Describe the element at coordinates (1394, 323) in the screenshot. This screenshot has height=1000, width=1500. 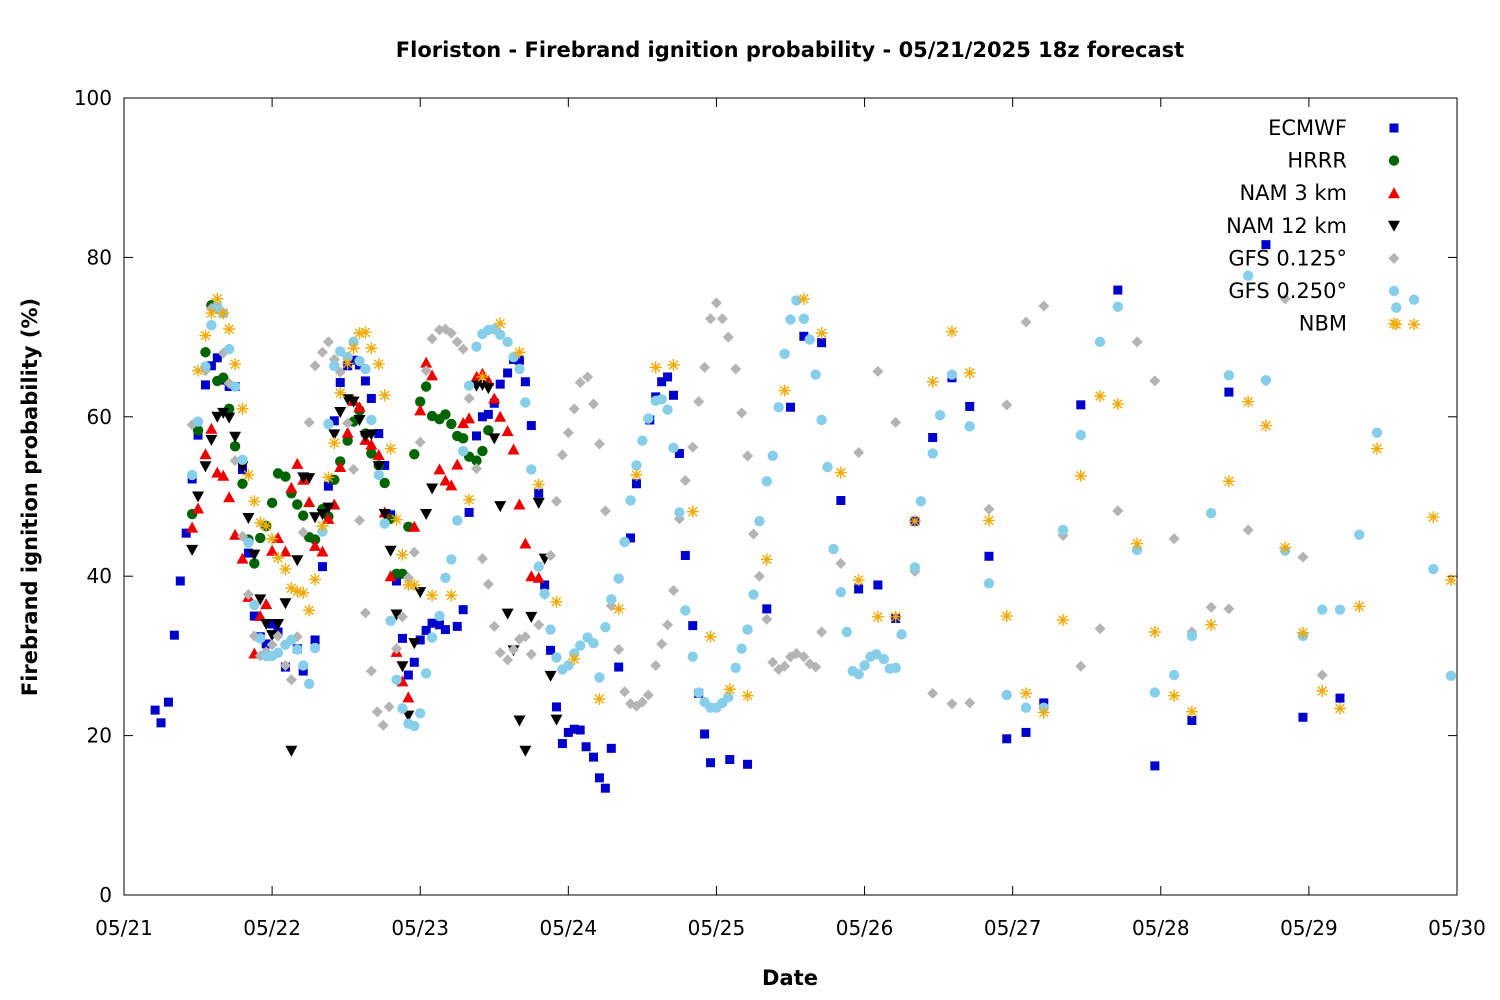
I see `legend-marker-nbm-icon` at that location.